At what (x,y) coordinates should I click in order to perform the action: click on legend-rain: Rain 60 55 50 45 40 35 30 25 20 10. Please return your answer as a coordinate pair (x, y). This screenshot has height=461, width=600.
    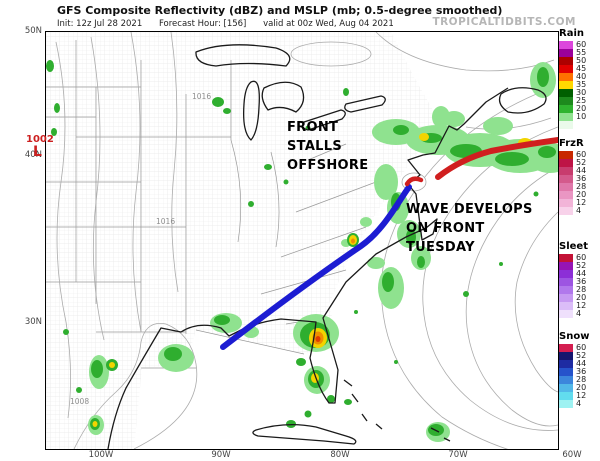
    Looking at the image, I should click on (579, 78).